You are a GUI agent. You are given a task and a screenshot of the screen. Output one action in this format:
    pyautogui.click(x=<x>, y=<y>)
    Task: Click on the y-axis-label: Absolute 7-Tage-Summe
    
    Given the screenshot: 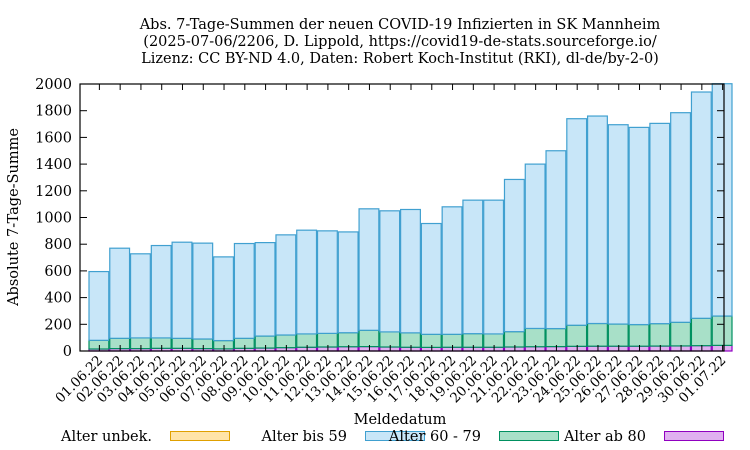 What is the action you would take?
    pyautogui.click(x=14, y=217)
    